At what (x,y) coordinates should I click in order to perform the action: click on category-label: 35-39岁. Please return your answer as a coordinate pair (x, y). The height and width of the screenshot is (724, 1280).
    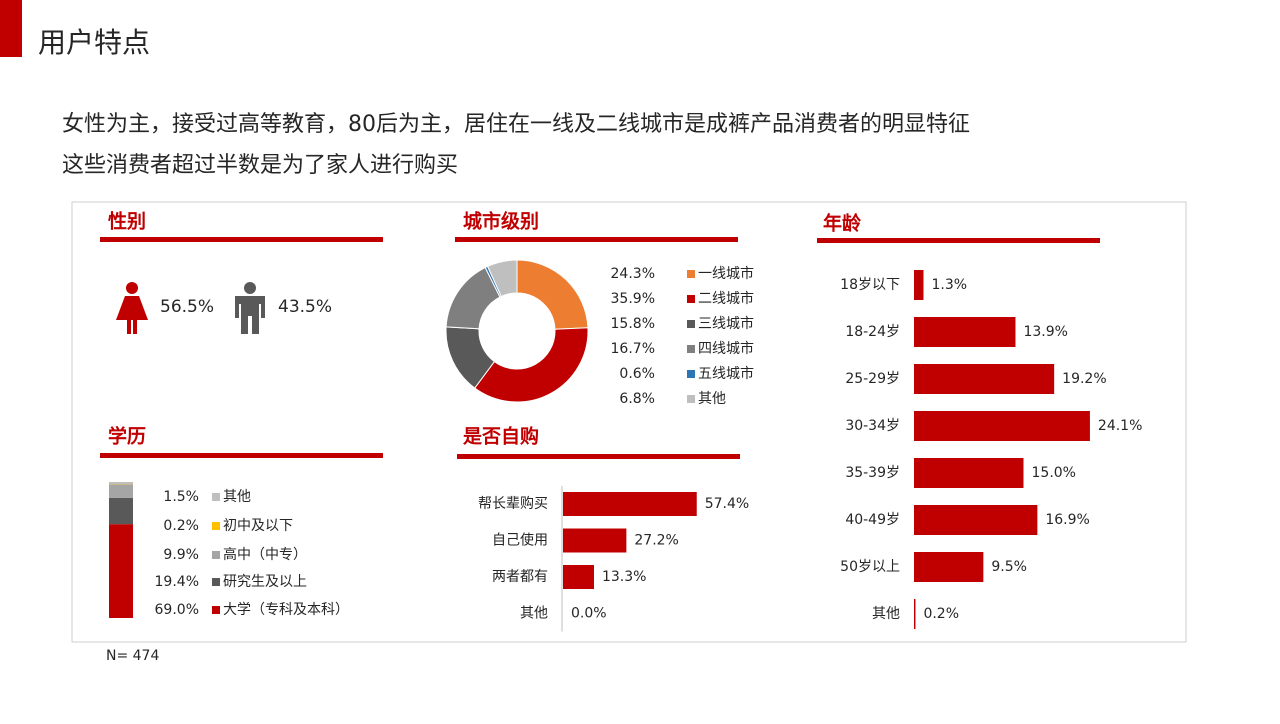
    Looking at the image, I should click on (872, 473).